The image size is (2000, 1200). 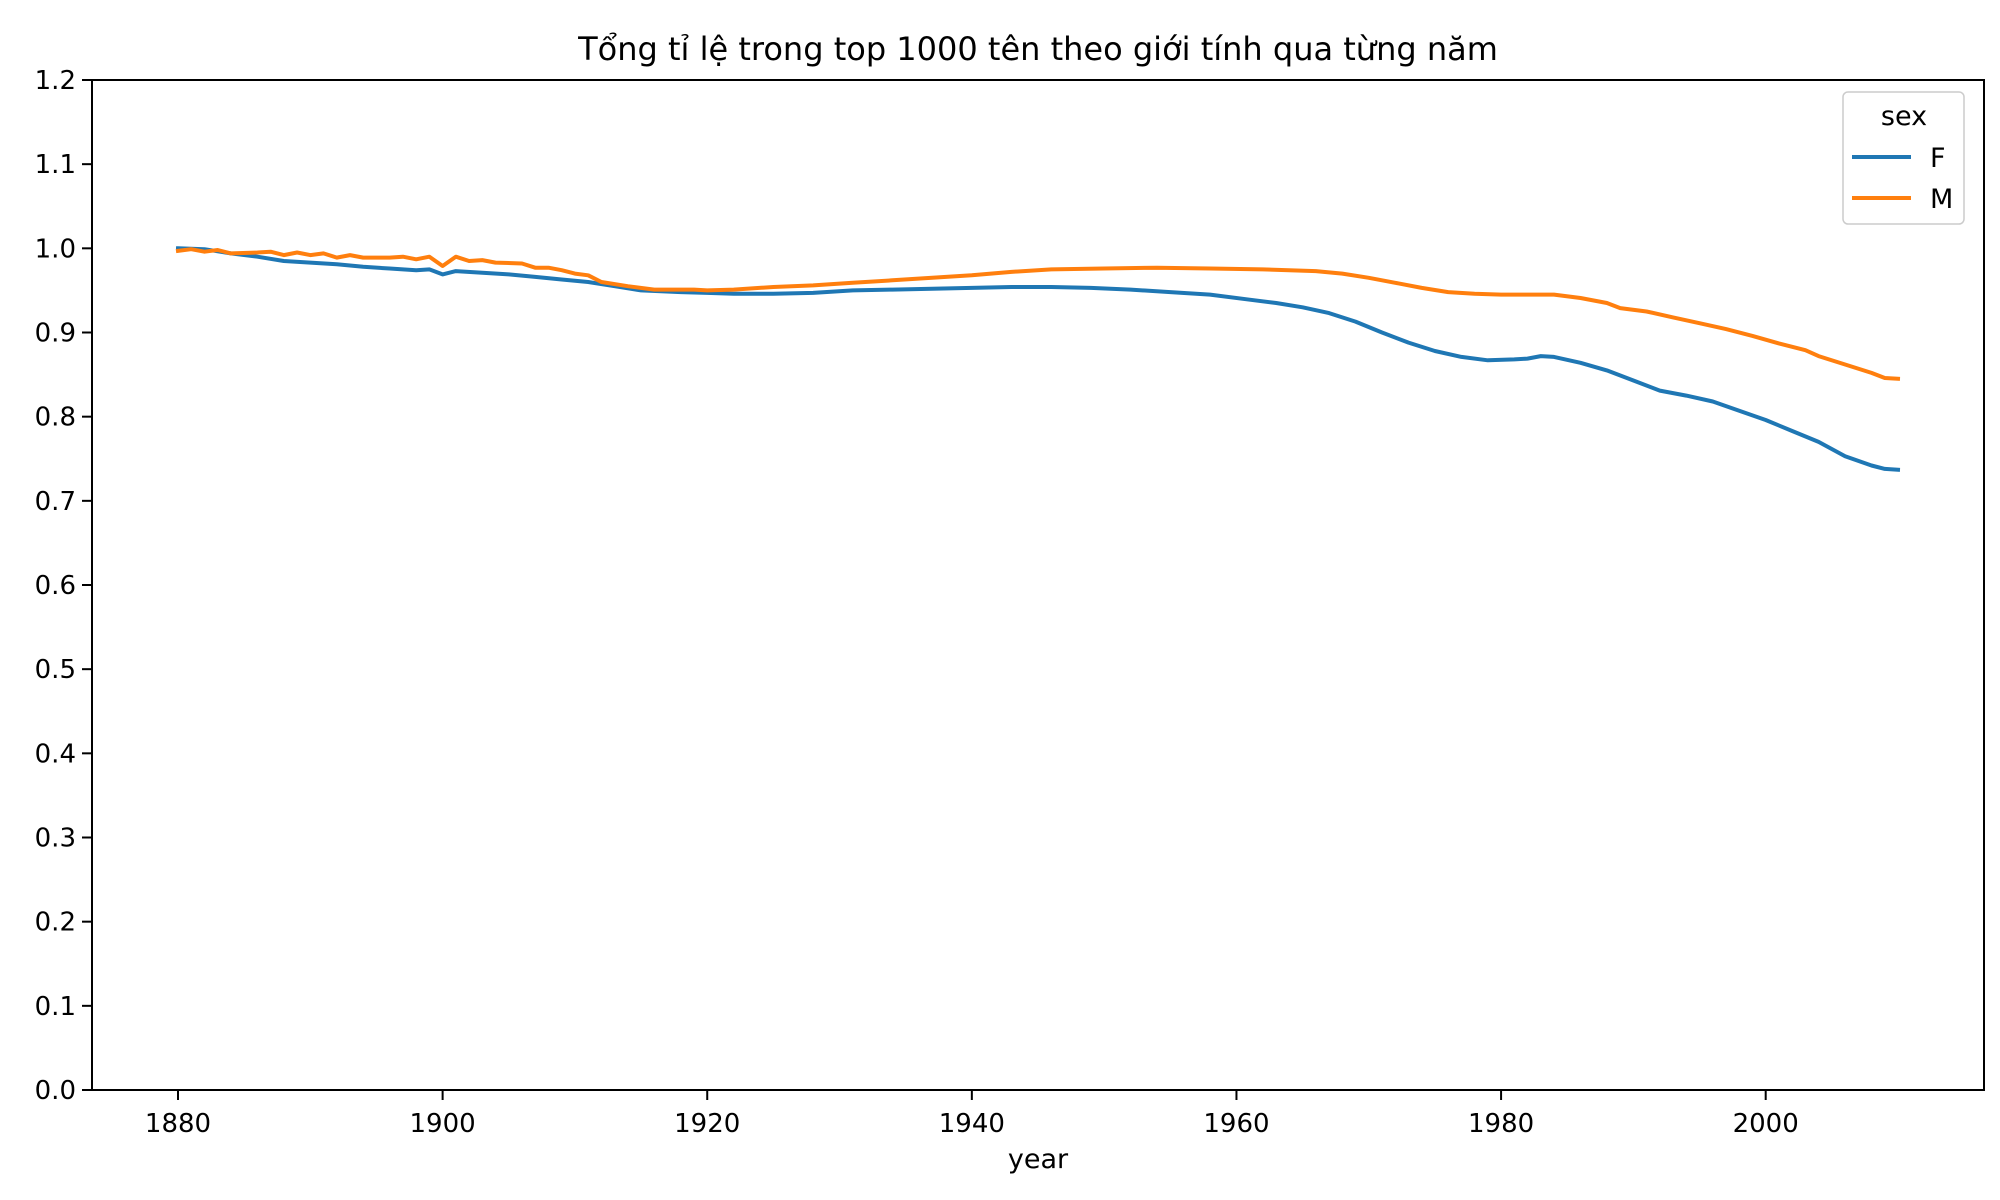 I want to click on legend-title: sex, so click(x=1904, y=116).